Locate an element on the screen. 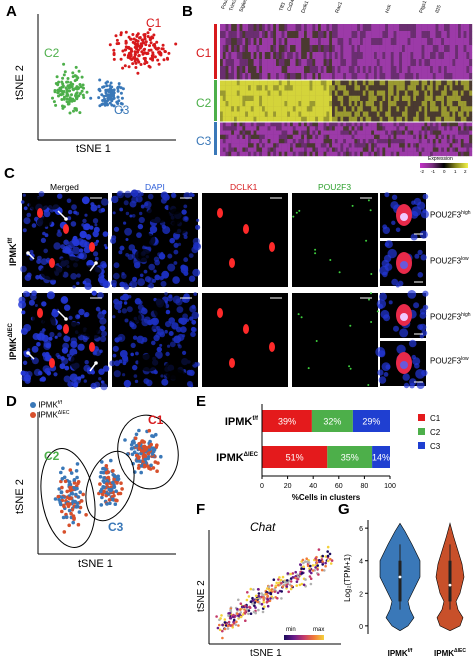  panel-label-c: C is located at coordinates (9, 173).